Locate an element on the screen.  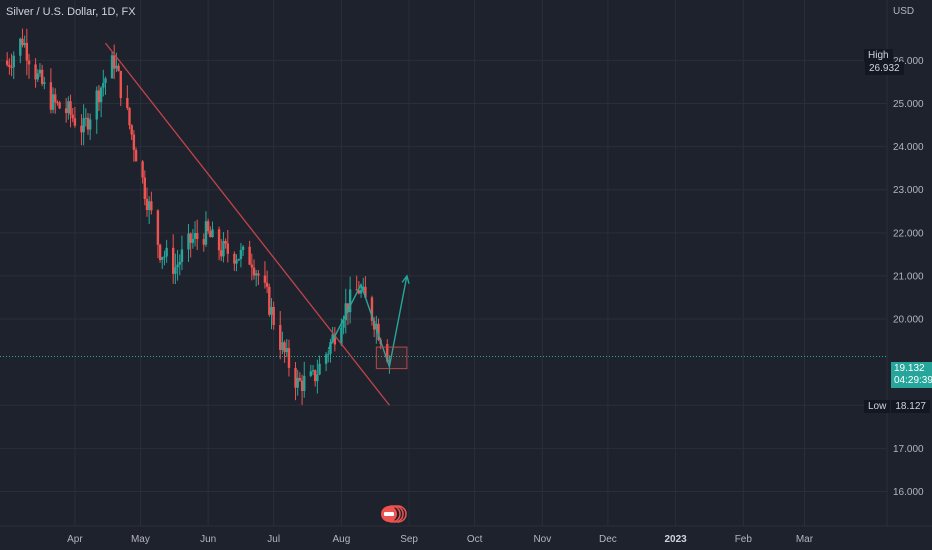
x-tick-label: Aug is located at coordinates (341, 539).